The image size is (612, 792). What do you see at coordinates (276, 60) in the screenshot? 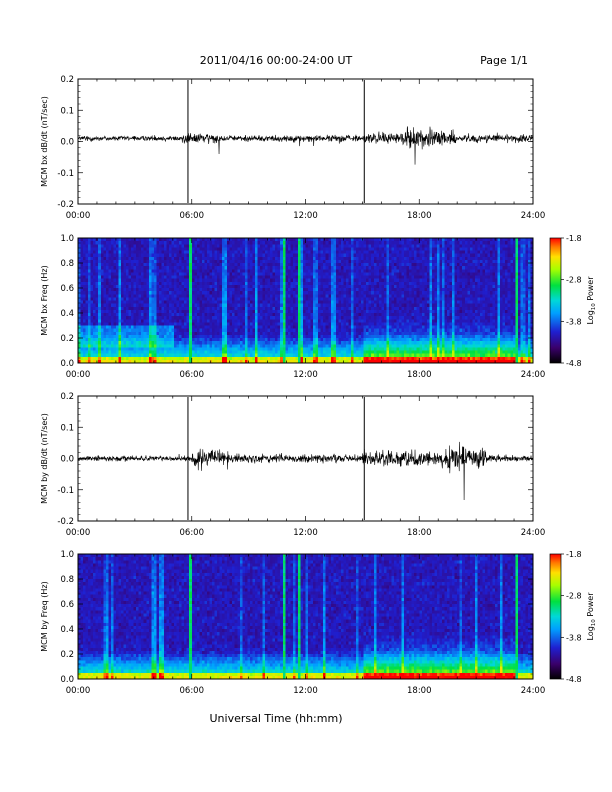
I see `page-title: 2011/04/16 00:00-24:00 UT` at bounding box center [276, 60].